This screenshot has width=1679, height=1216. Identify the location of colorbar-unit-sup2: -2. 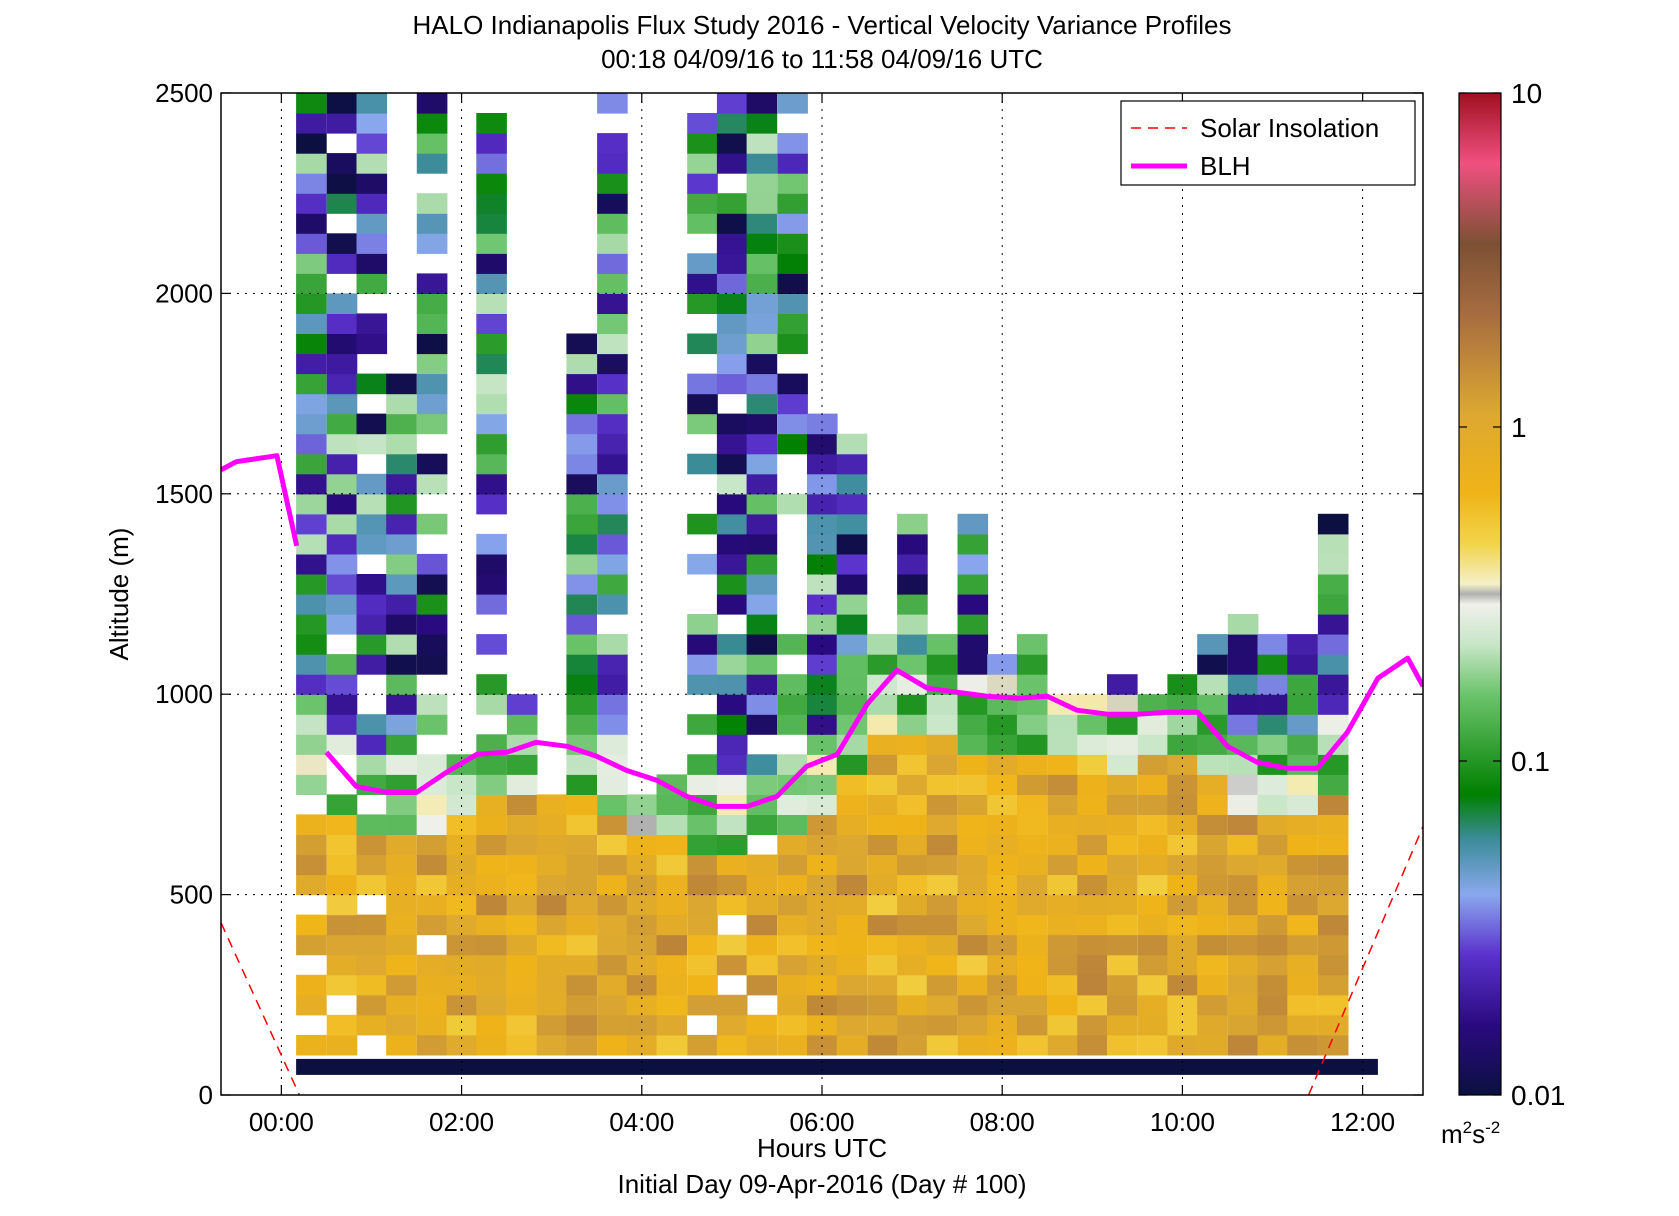
(1492, 1127).